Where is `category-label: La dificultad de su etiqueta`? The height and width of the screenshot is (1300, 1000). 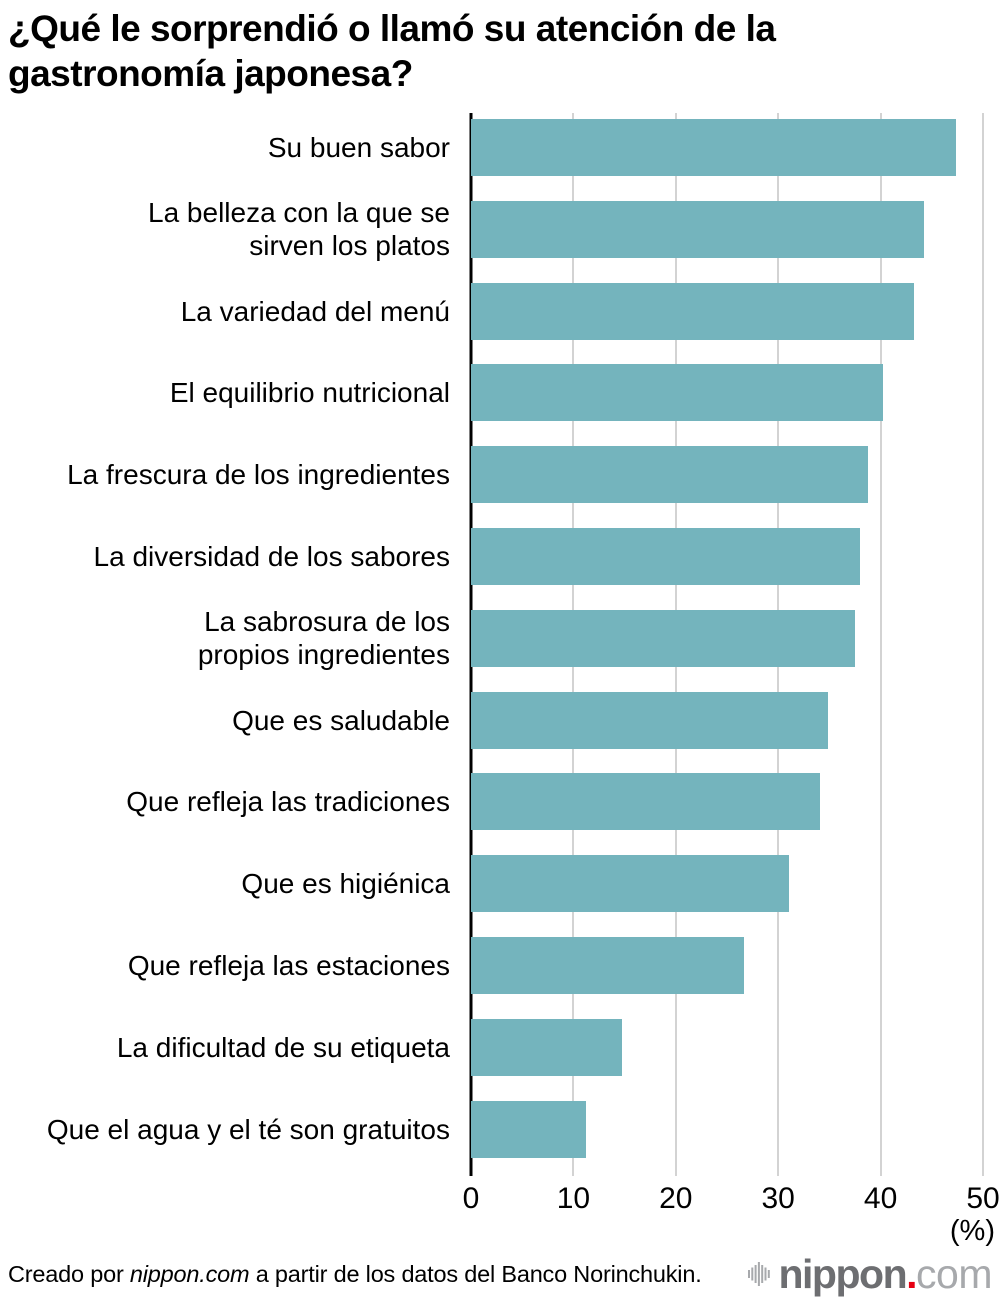
category-label: La dificultad de su etiqueta is located at coordinates (283, 1047).